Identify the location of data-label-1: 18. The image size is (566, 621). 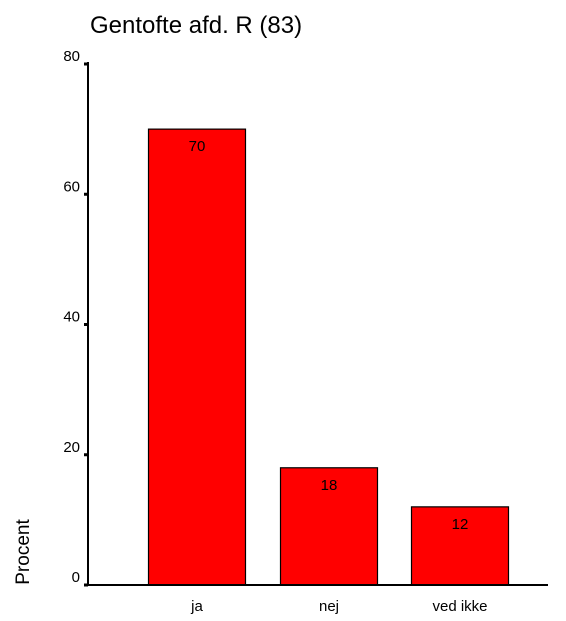
(329, 485).